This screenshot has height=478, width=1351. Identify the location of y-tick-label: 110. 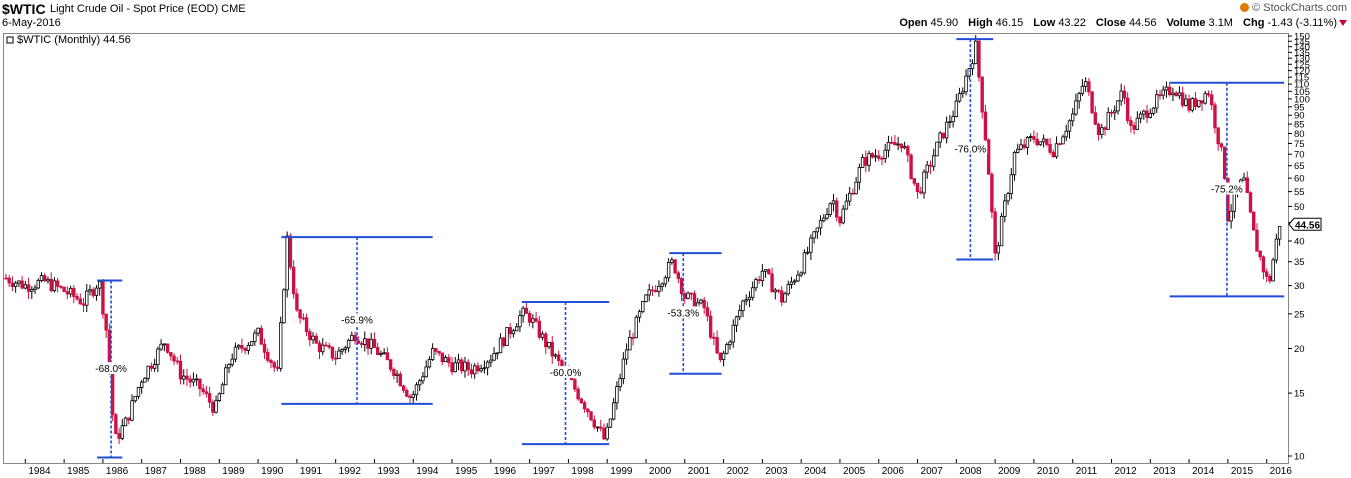
(1301, 85).